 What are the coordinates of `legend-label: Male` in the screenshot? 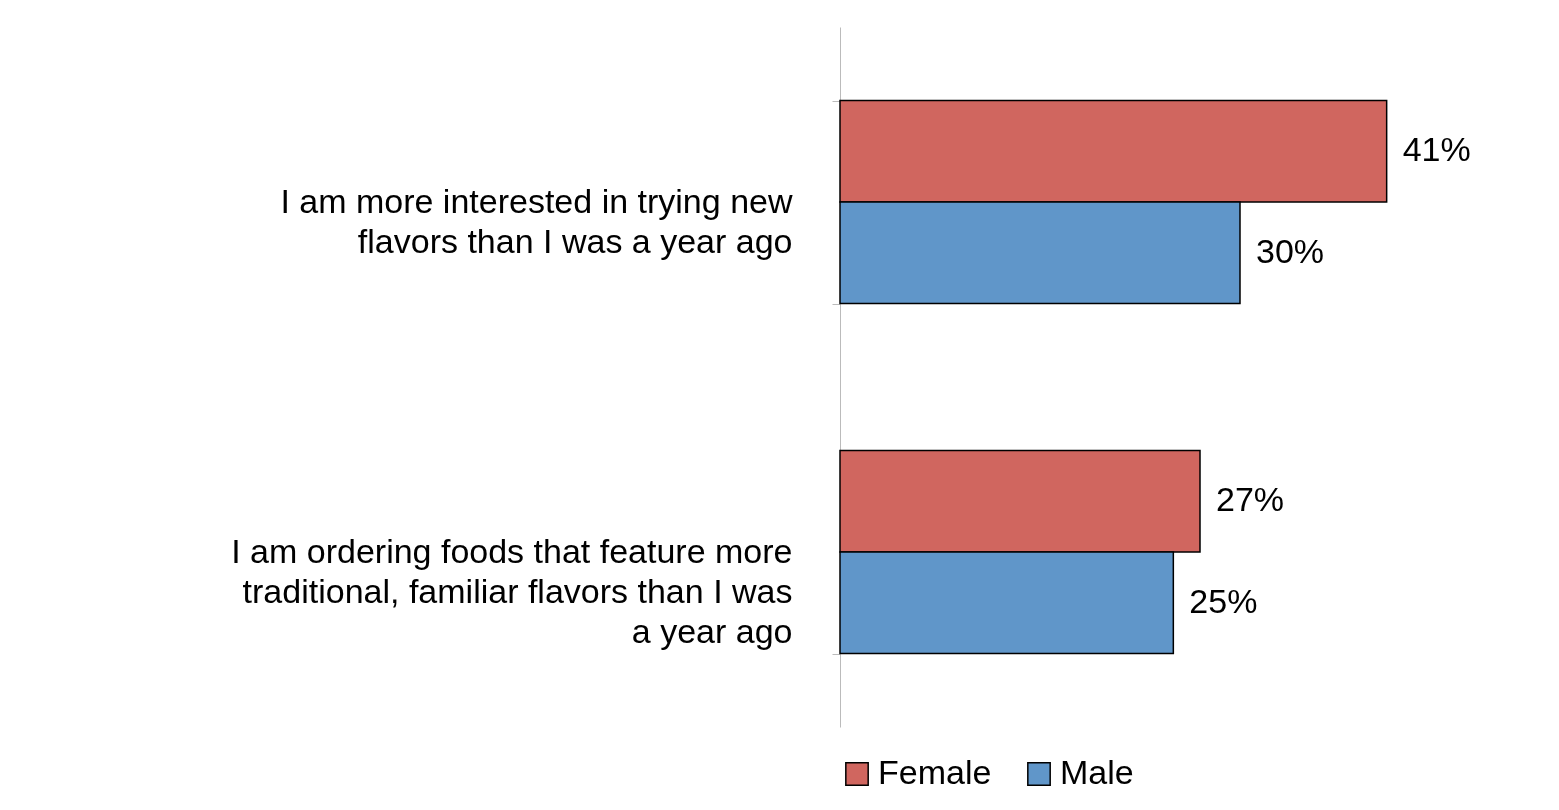 It's located at (1097, 772).